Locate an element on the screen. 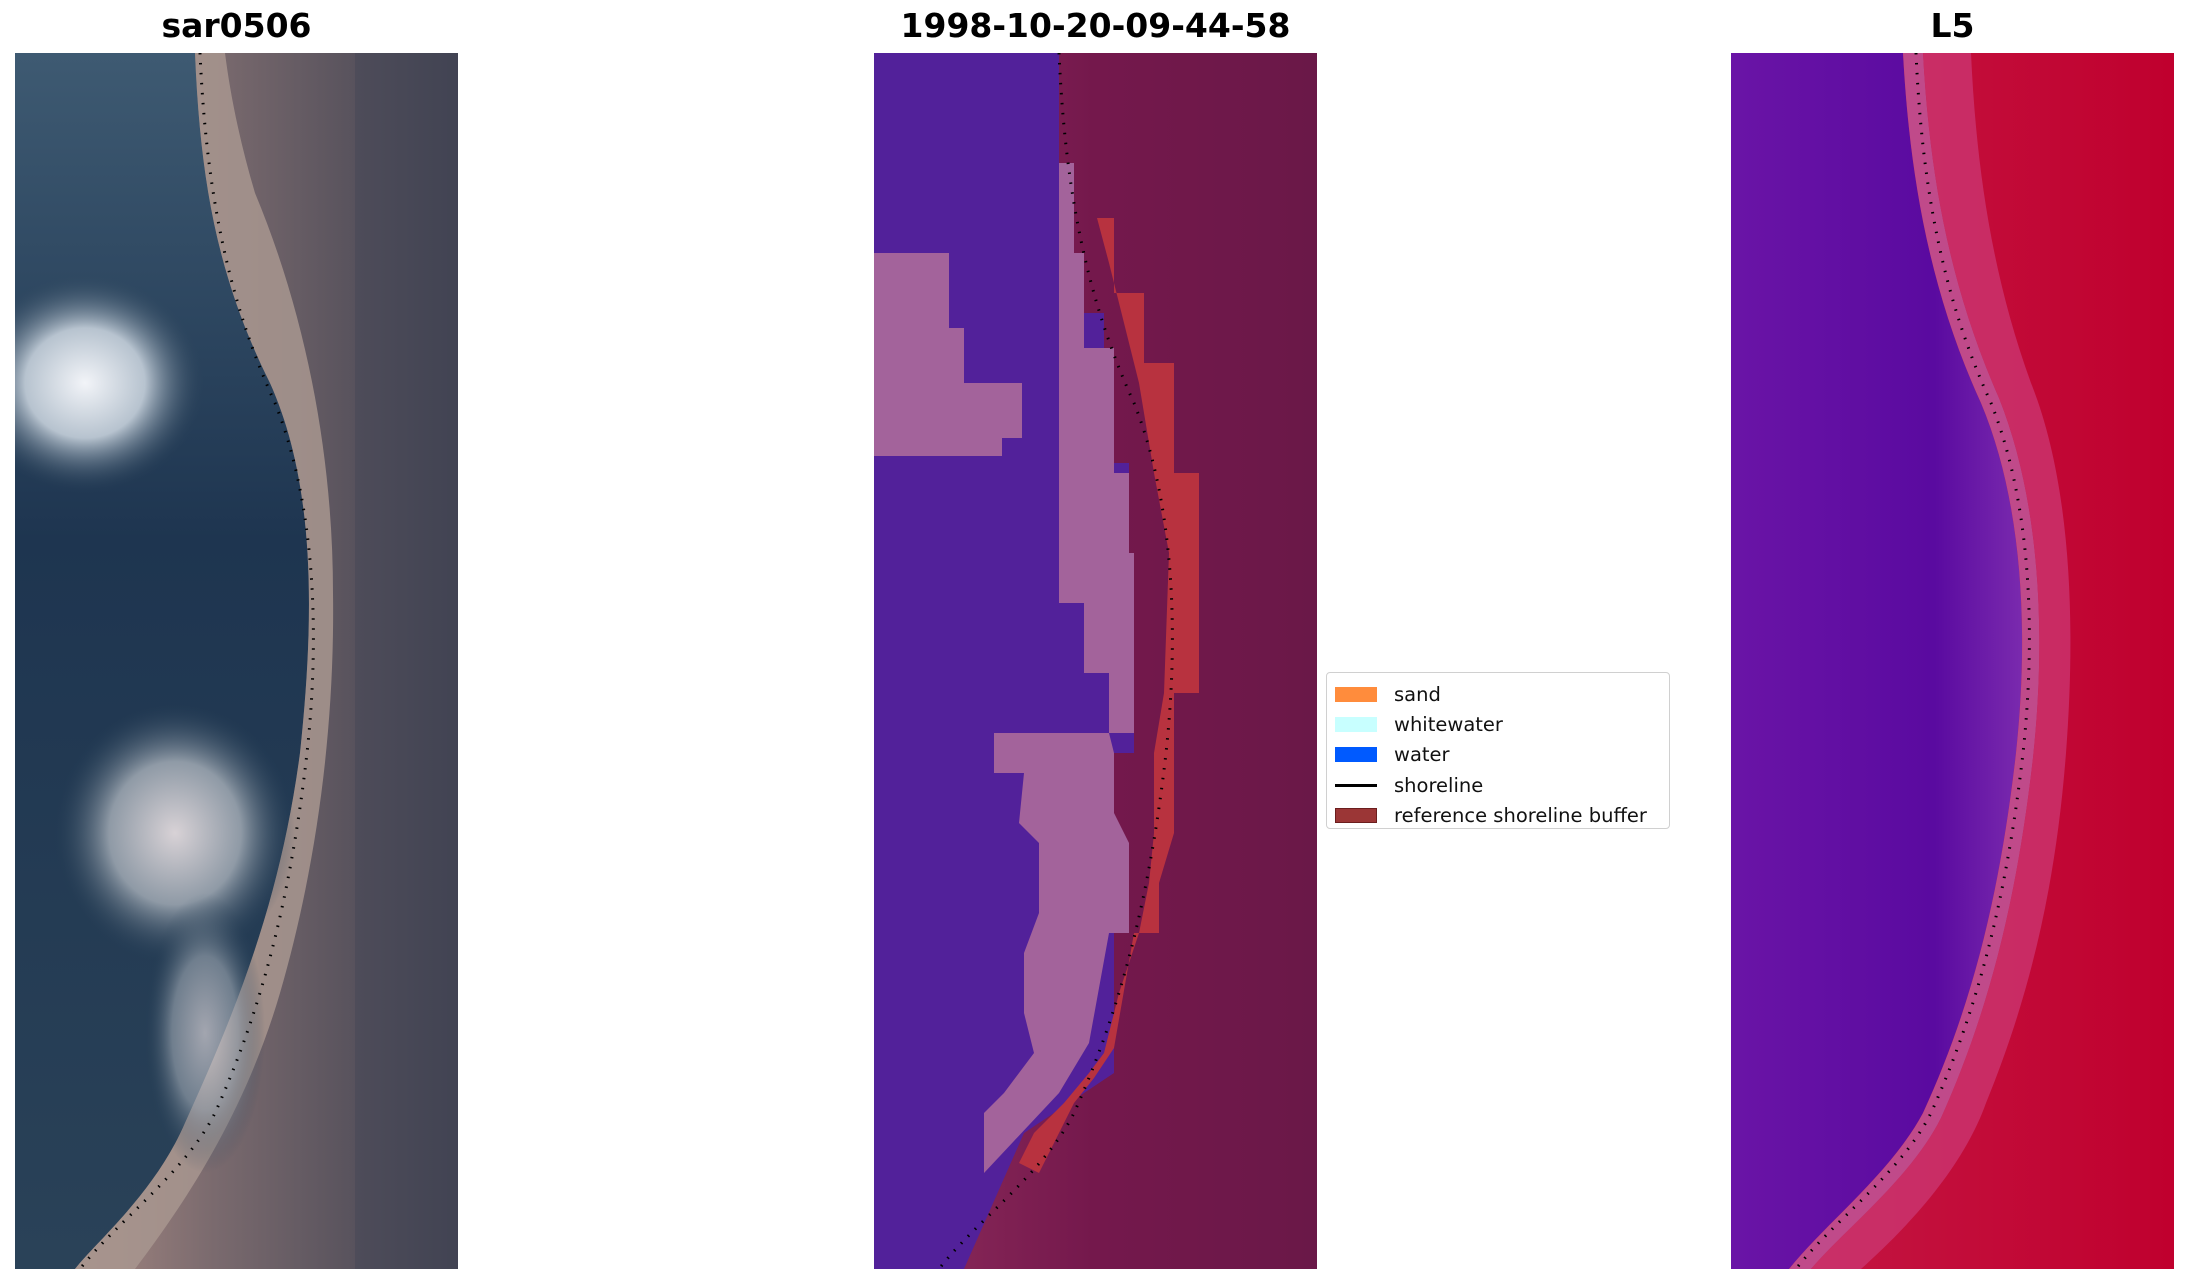 This screenshot has width=2187, height=1283. legend-label: shoreline is located at coordinates (1439, 785).